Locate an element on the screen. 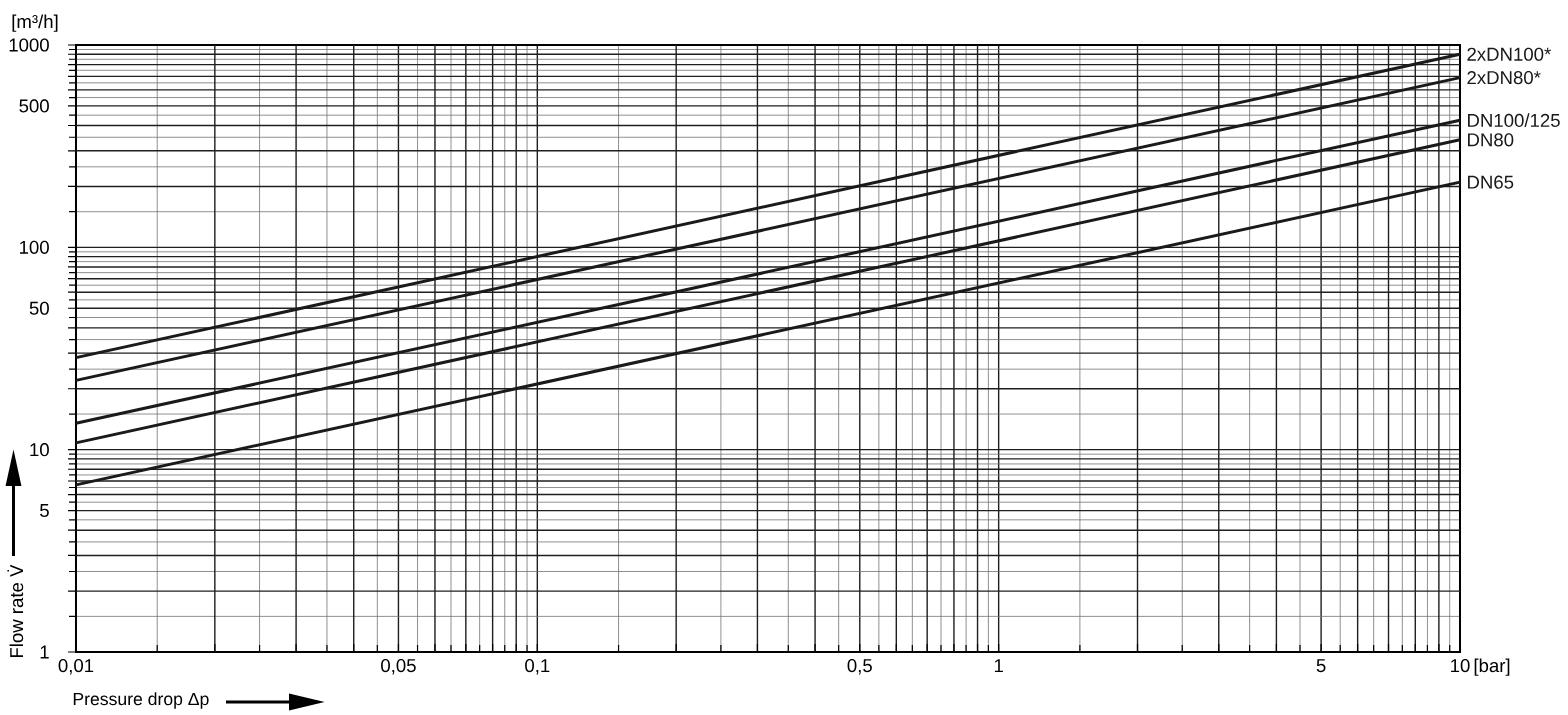  x-tick-label: 0,01 is located at coordinates (76, 667).